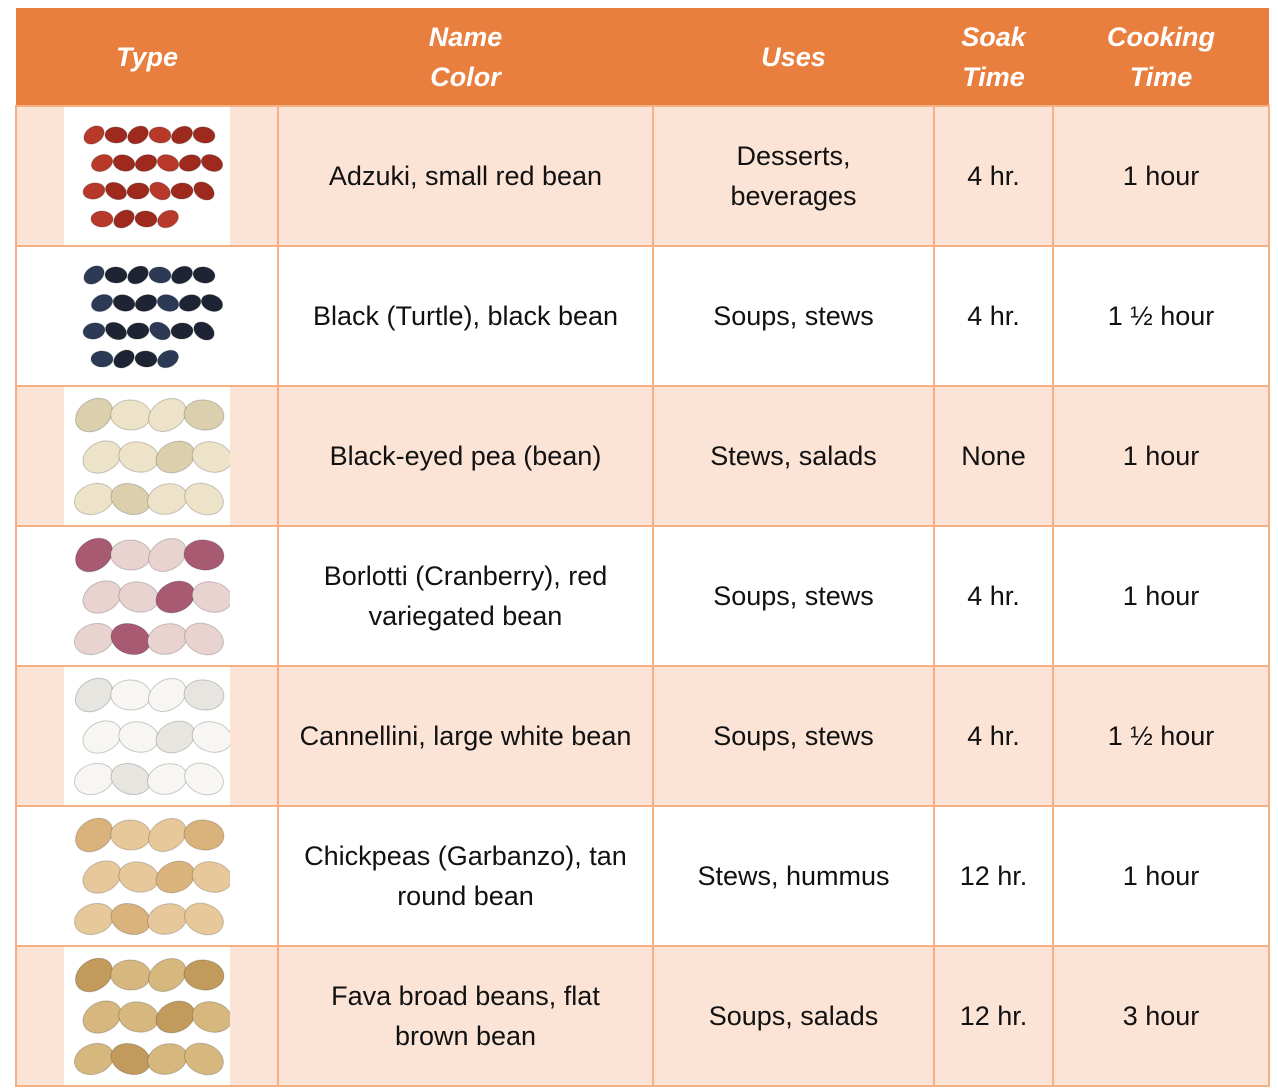  I want to click on header-cell: Cooking Time, so click(1161, 57).